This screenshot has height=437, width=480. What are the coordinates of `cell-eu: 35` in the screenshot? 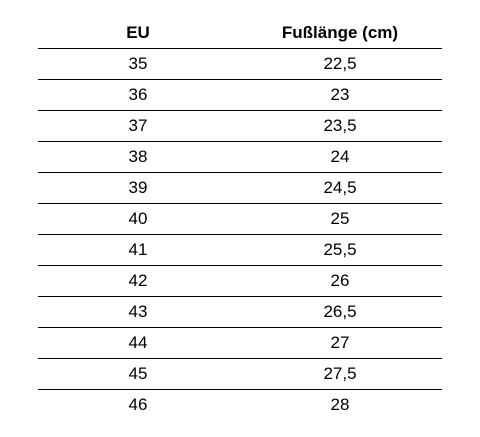 It's located at (138, 64).